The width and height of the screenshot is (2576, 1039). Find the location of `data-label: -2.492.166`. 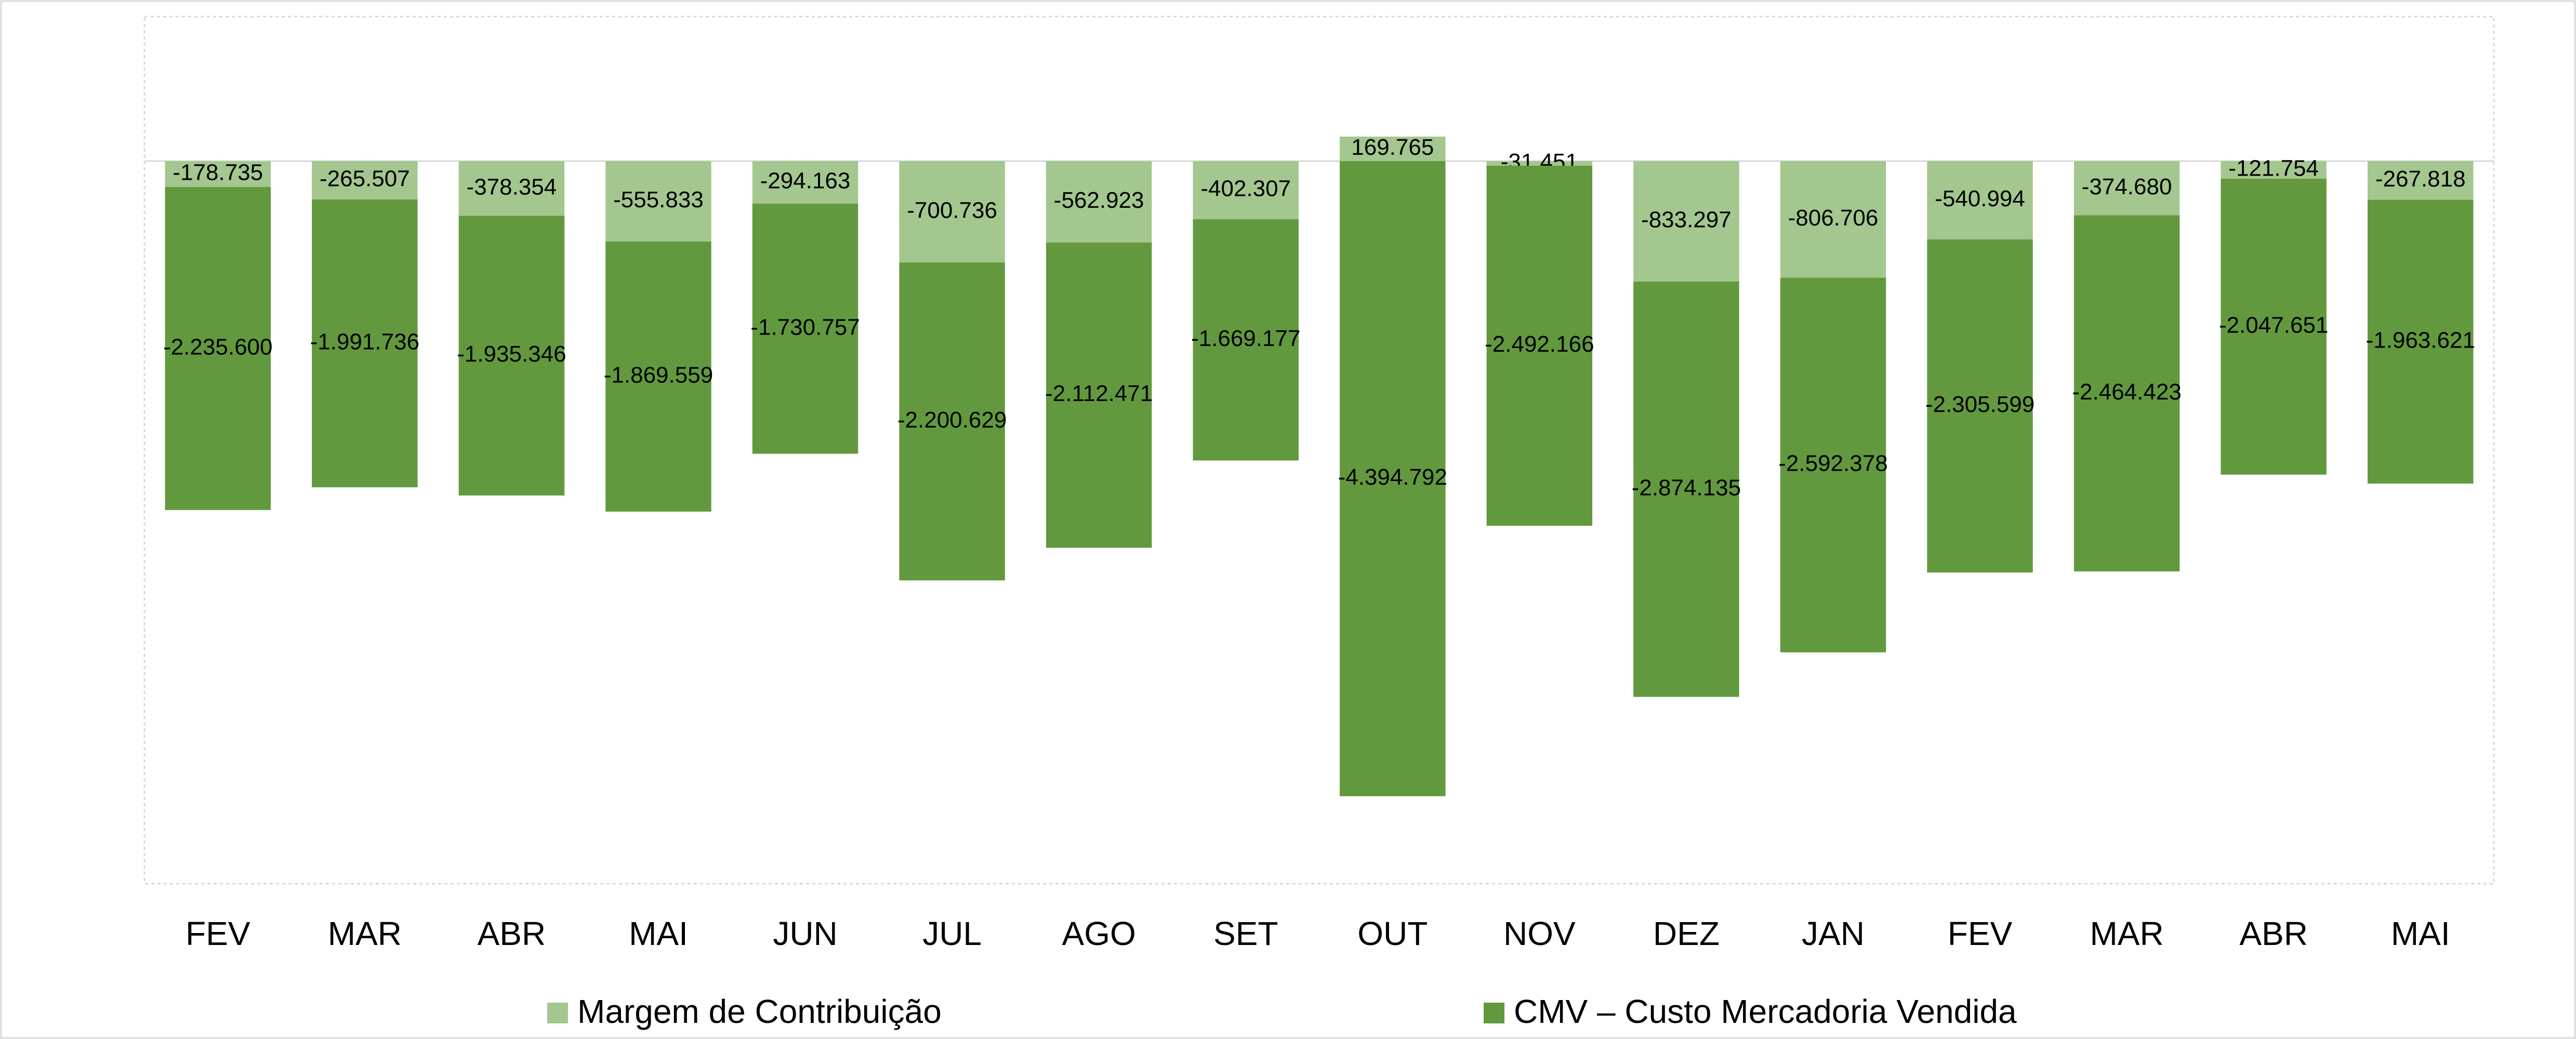

data-label: -2.492.166 is located at coordinates (1539, 344).